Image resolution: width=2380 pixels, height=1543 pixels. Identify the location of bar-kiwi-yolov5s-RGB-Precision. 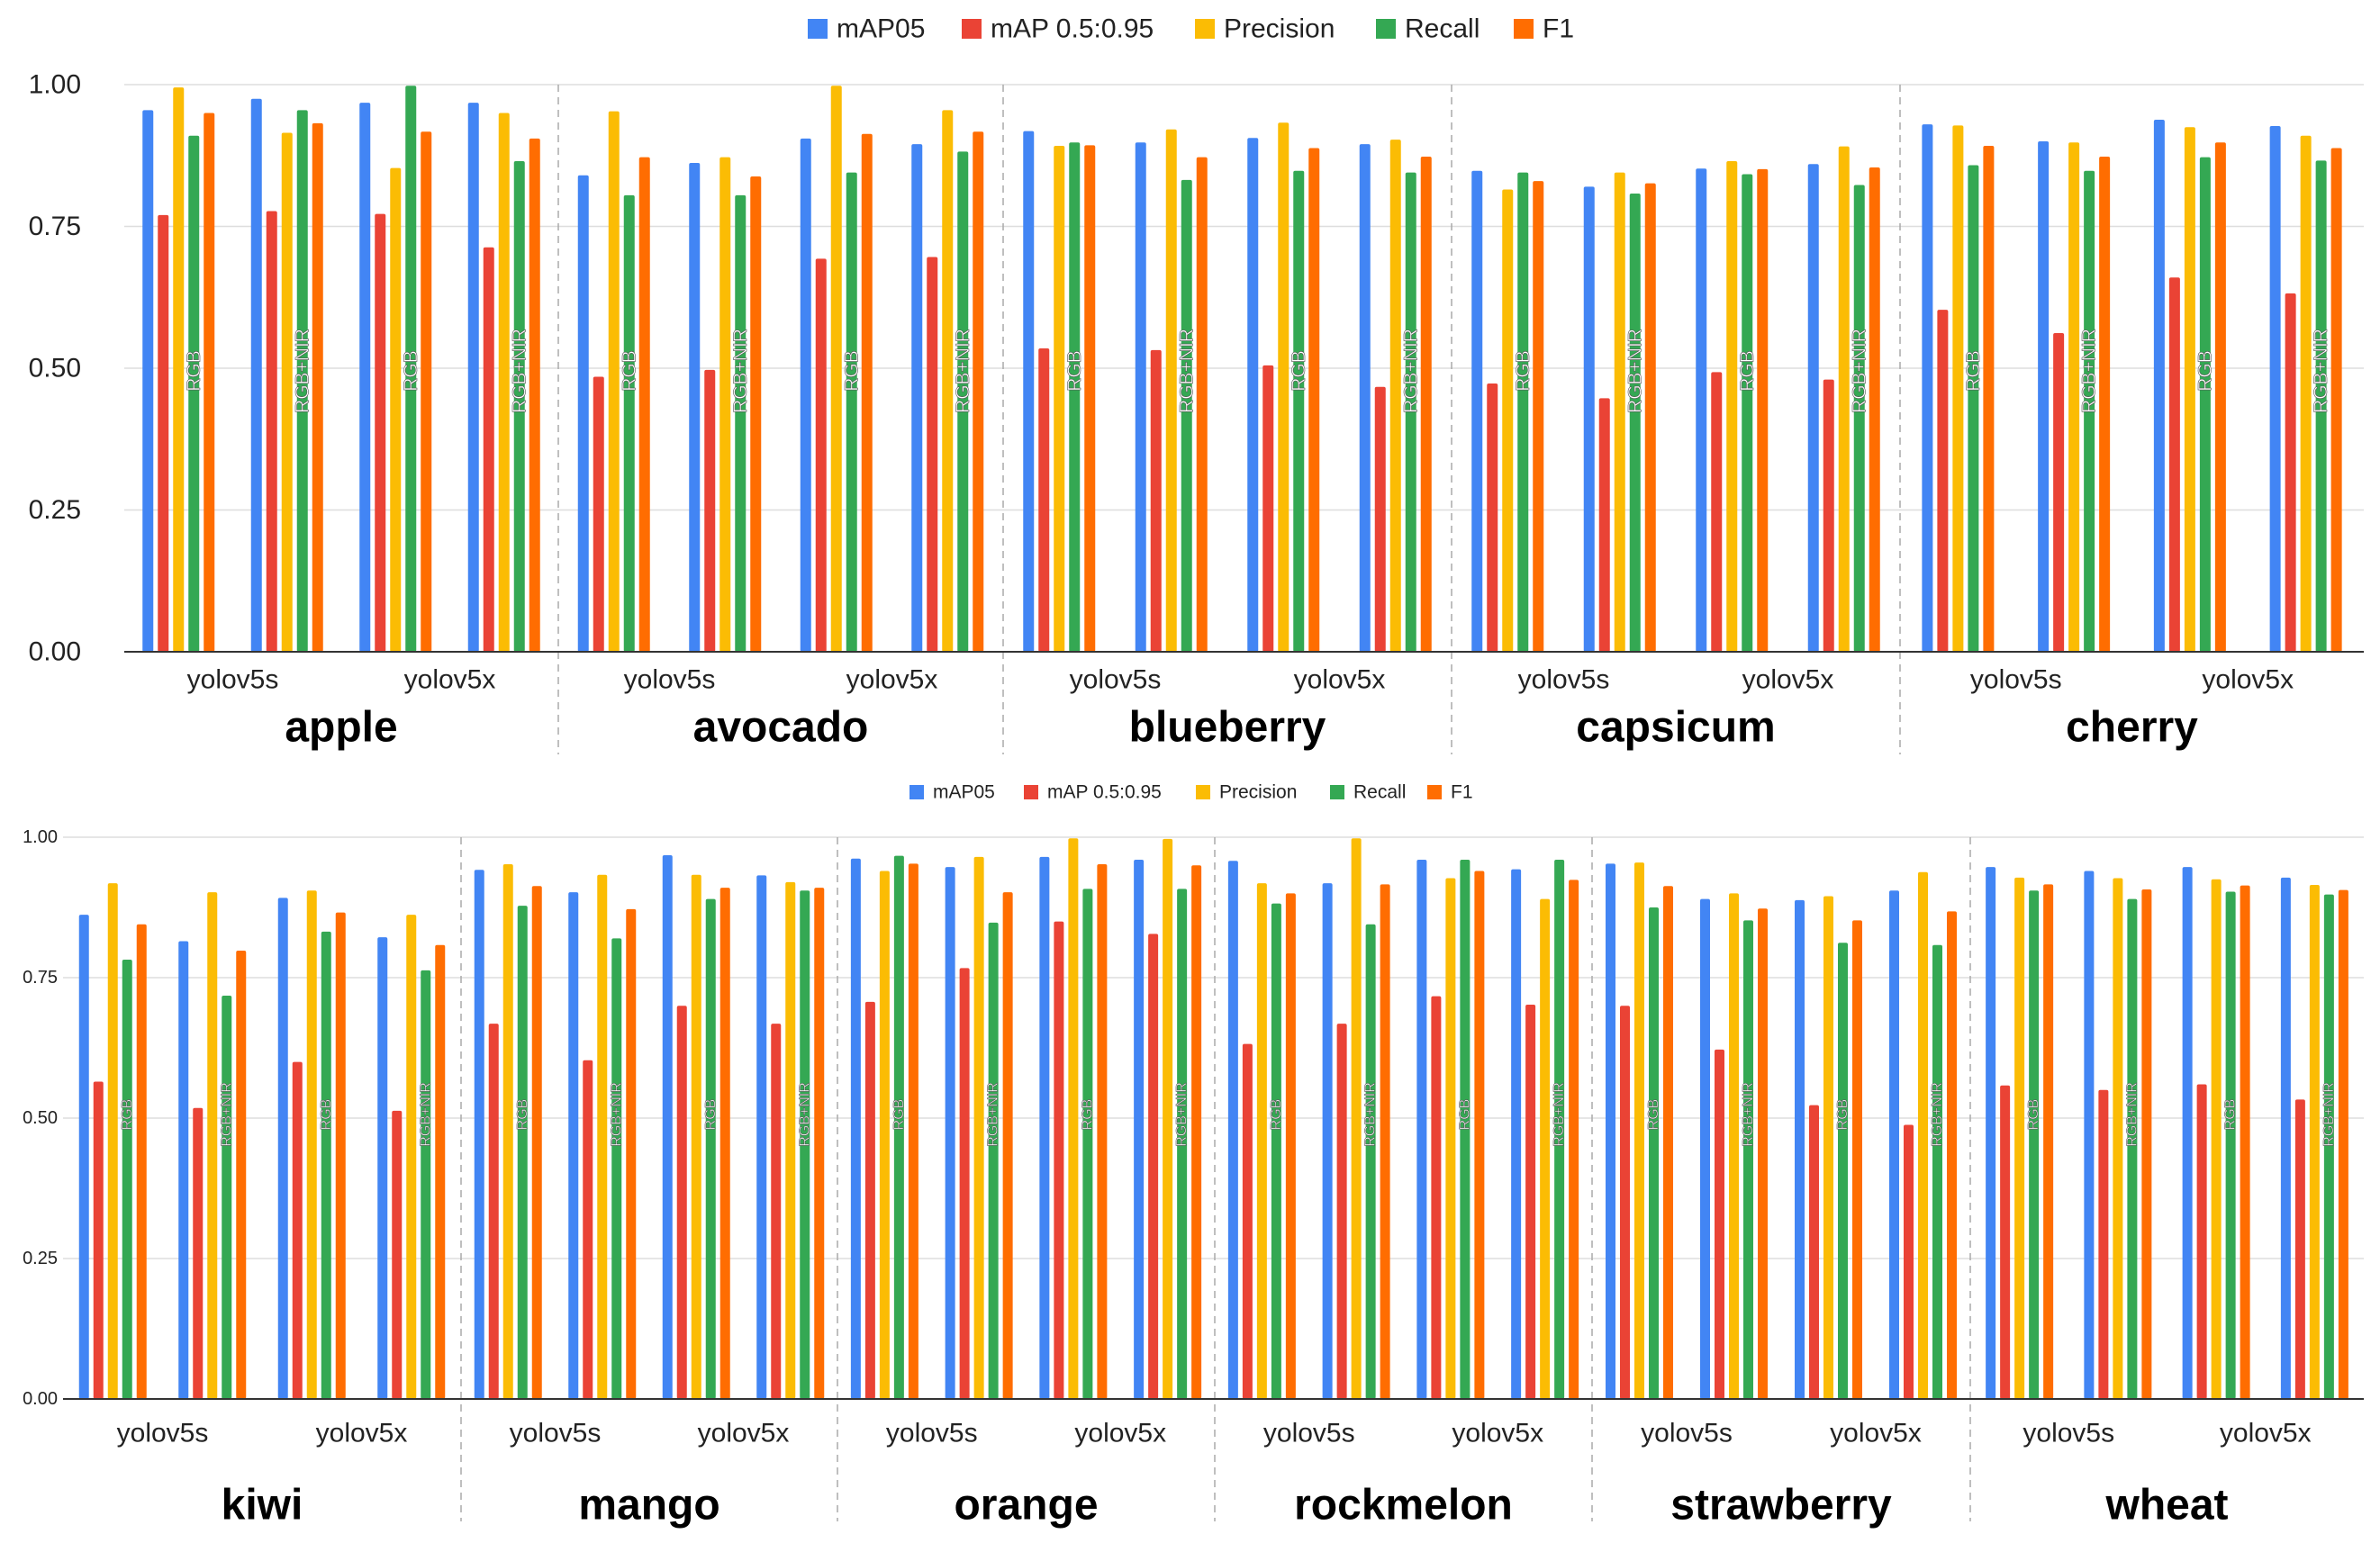
(113, 1141).